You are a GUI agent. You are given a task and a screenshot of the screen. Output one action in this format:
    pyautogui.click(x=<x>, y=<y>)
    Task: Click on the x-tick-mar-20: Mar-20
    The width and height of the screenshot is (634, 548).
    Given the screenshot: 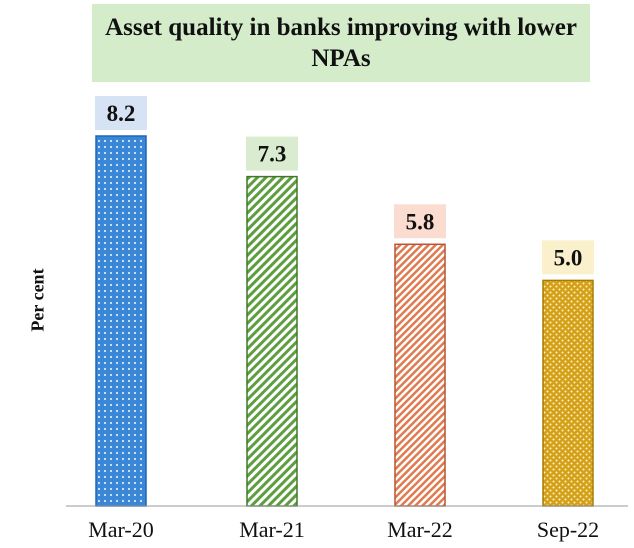 What is the action you would take?
    pyautogui.click(x=121, y=529)
    